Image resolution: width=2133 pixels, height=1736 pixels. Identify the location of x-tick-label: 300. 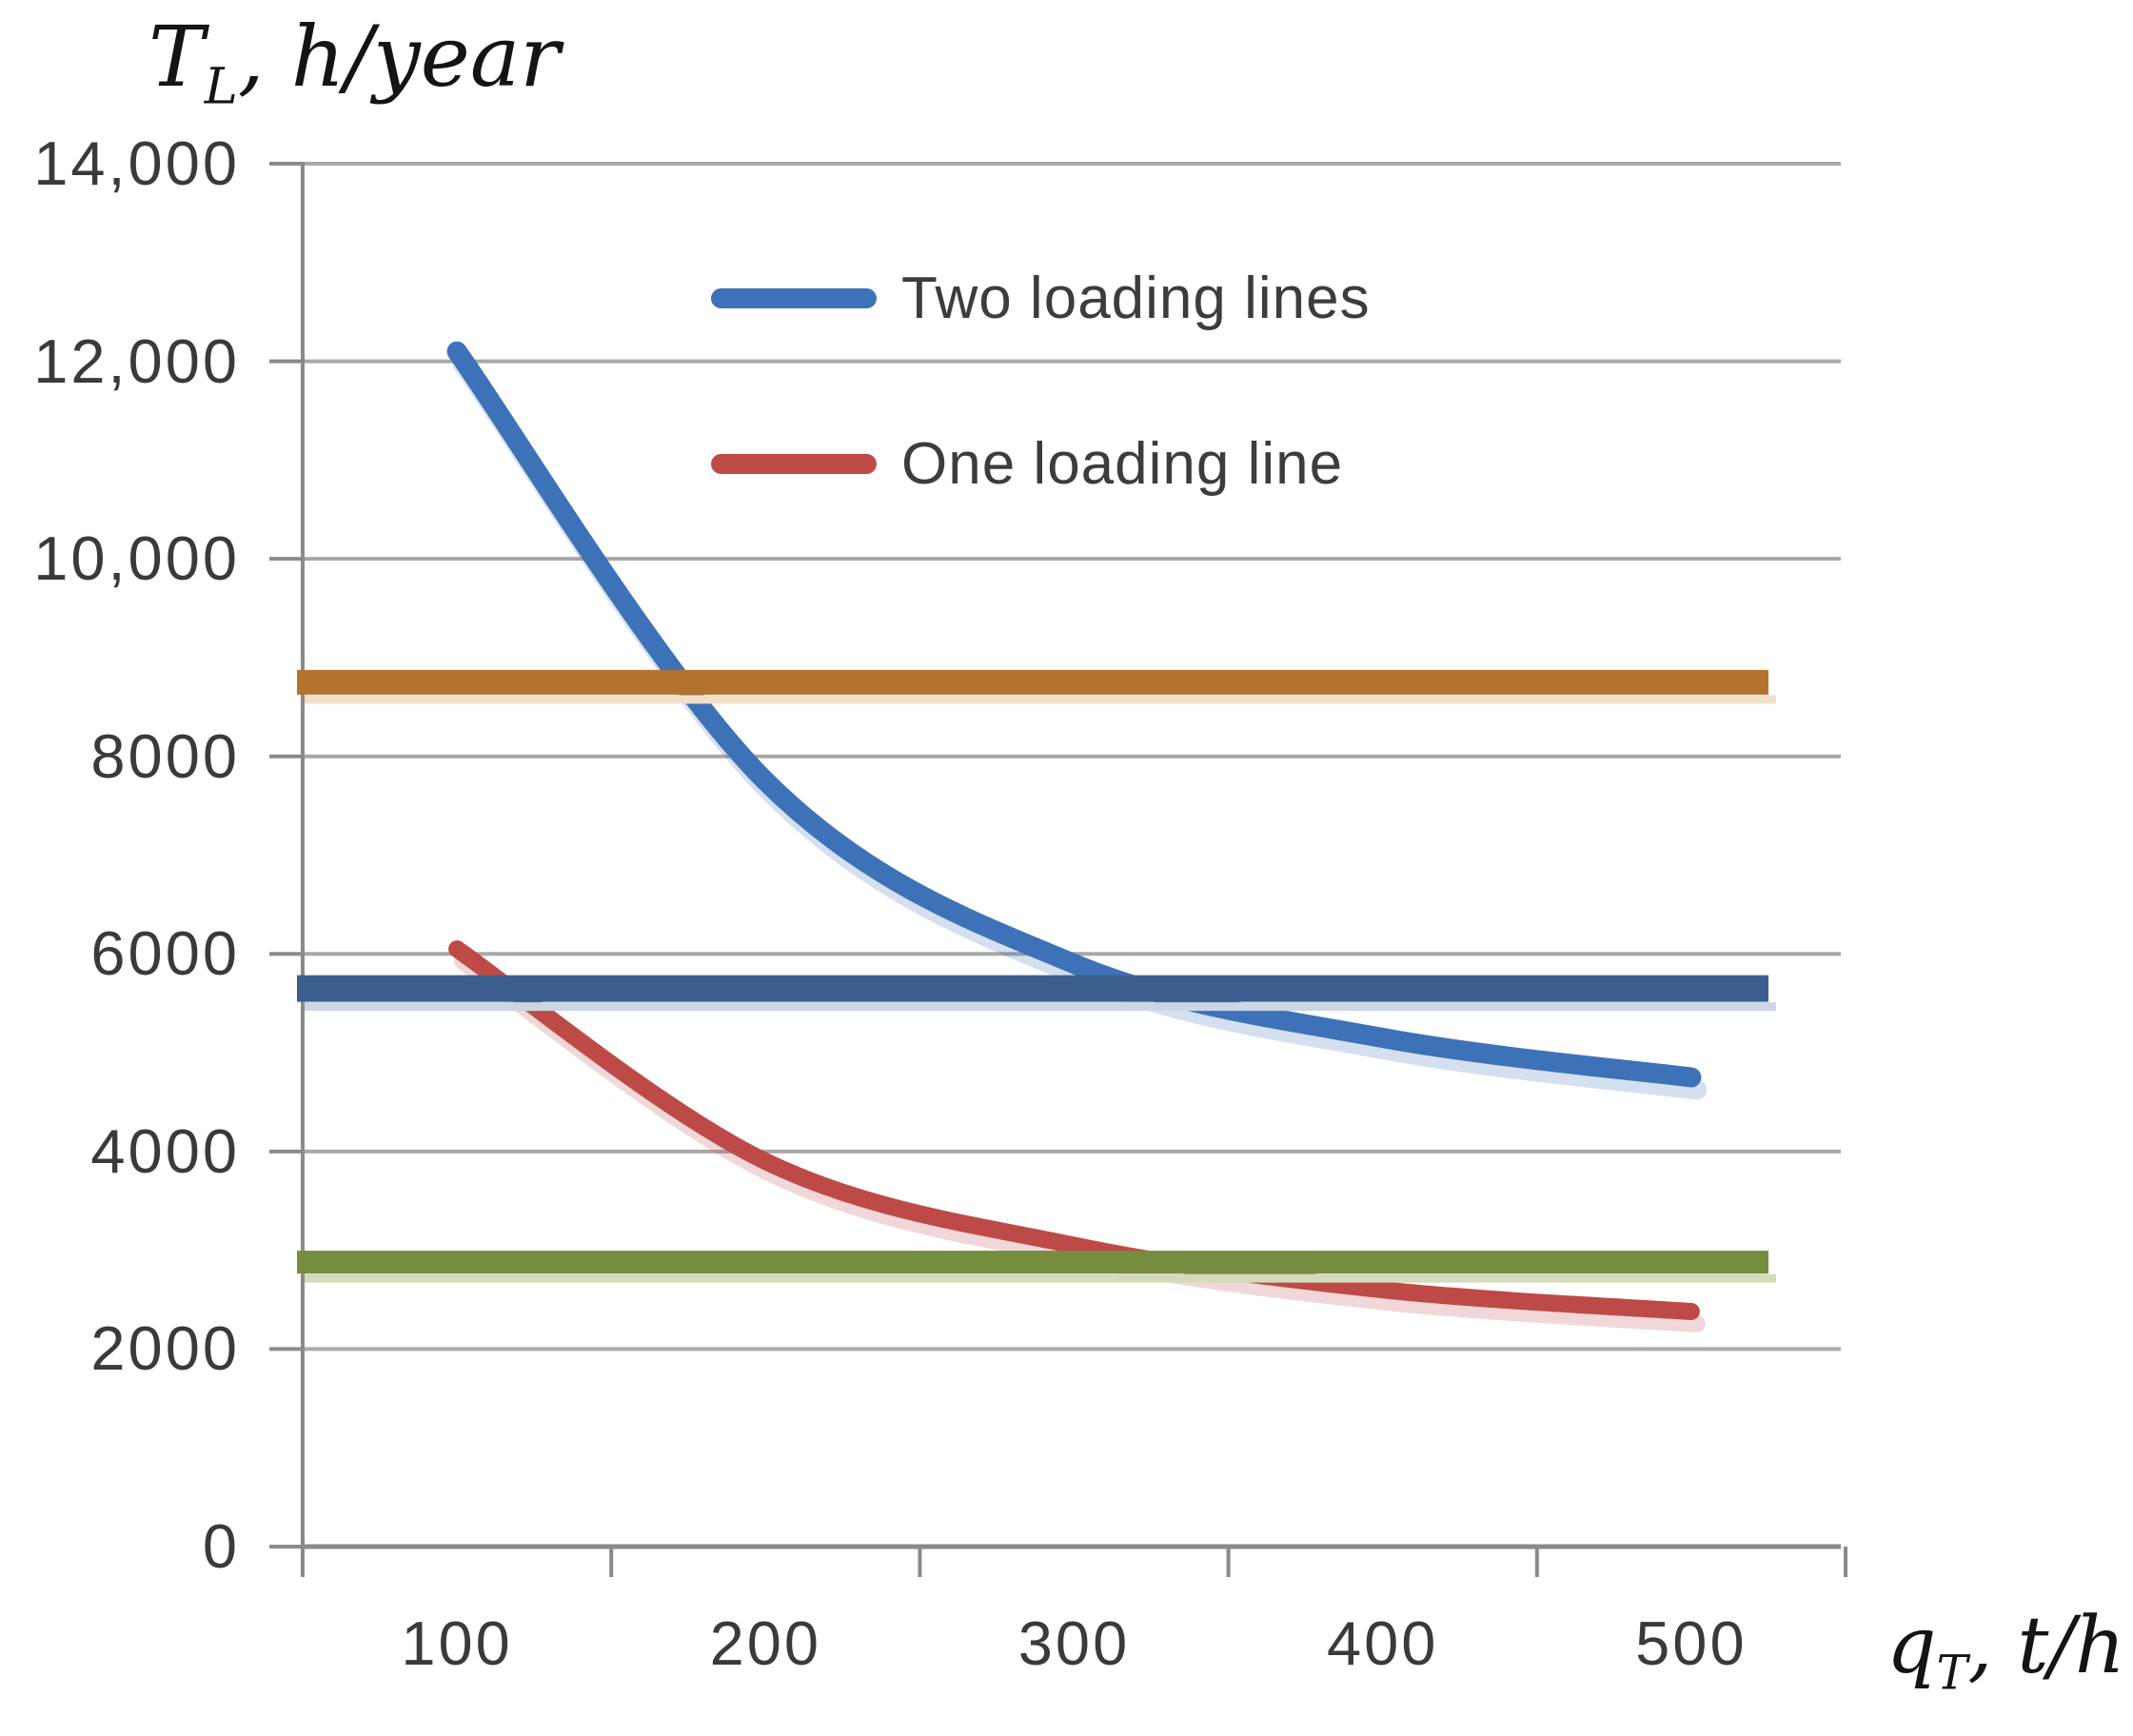
(1074, 1643).